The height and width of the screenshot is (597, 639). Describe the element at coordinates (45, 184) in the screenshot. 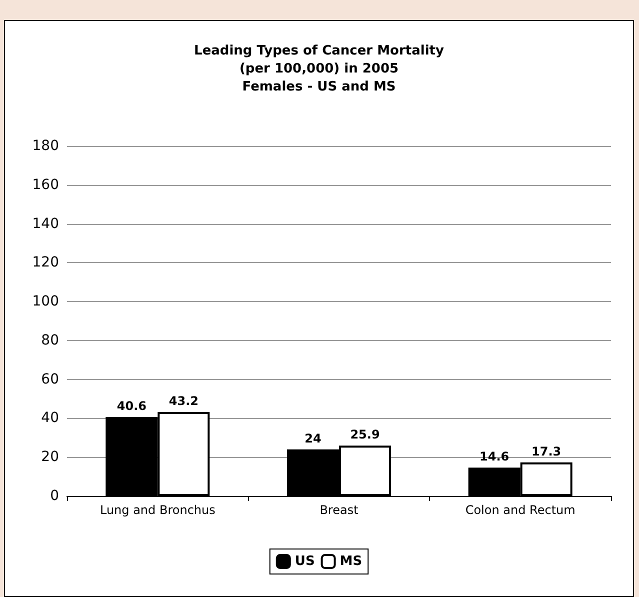

I see `y-tick-label: 160` at that location.